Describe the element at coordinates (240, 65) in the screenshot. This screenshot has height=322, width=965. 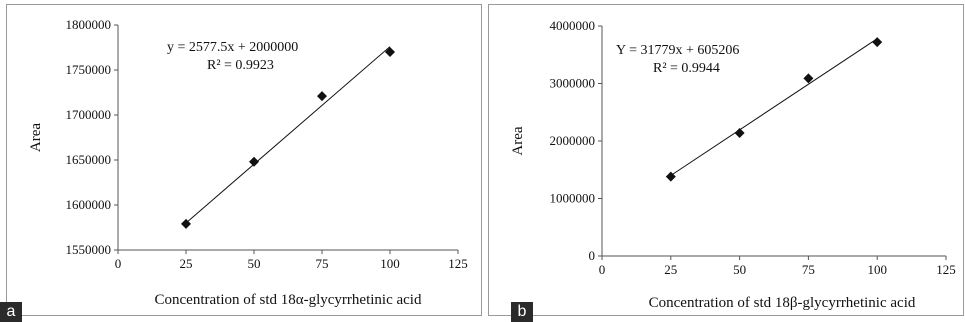
I see `r-squared-label: R² = 0.9923` at that location.